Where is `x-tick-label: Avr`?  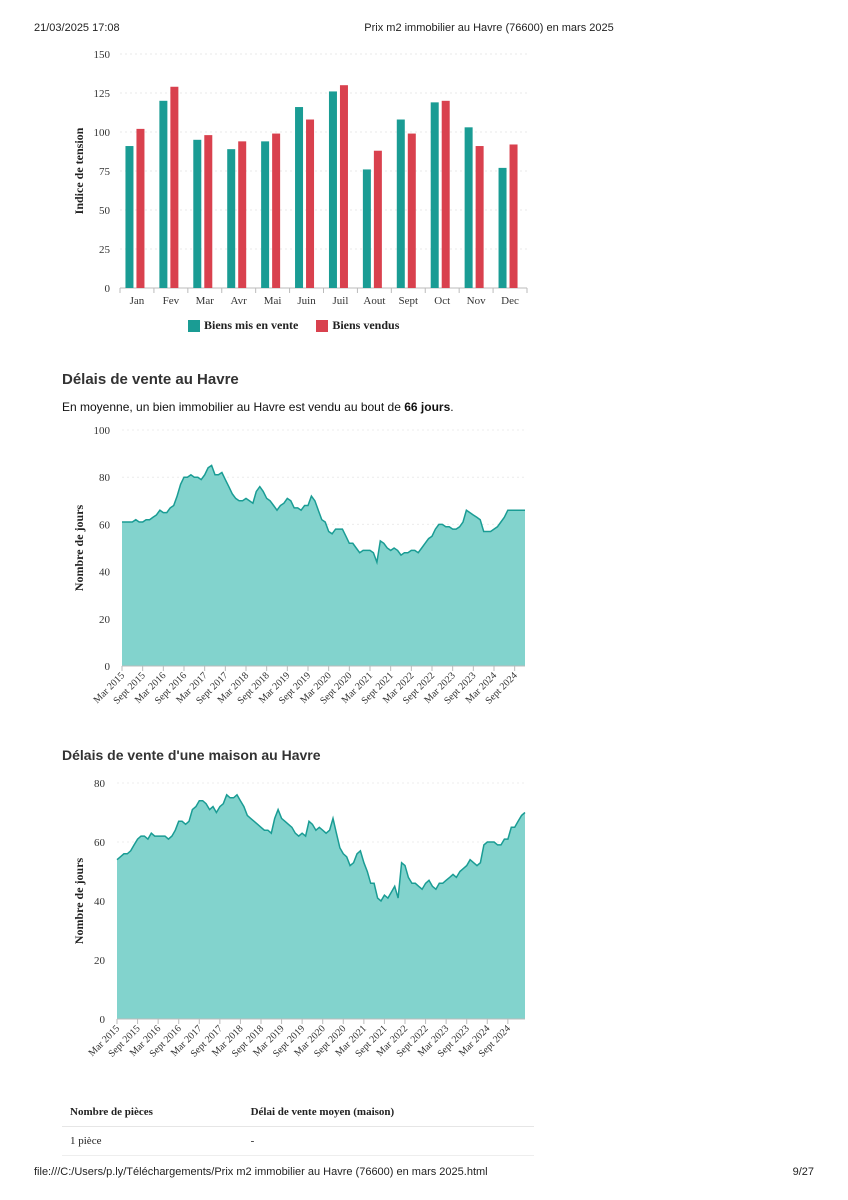 x-tick-label: Avr is located at coordinates (239, 301).